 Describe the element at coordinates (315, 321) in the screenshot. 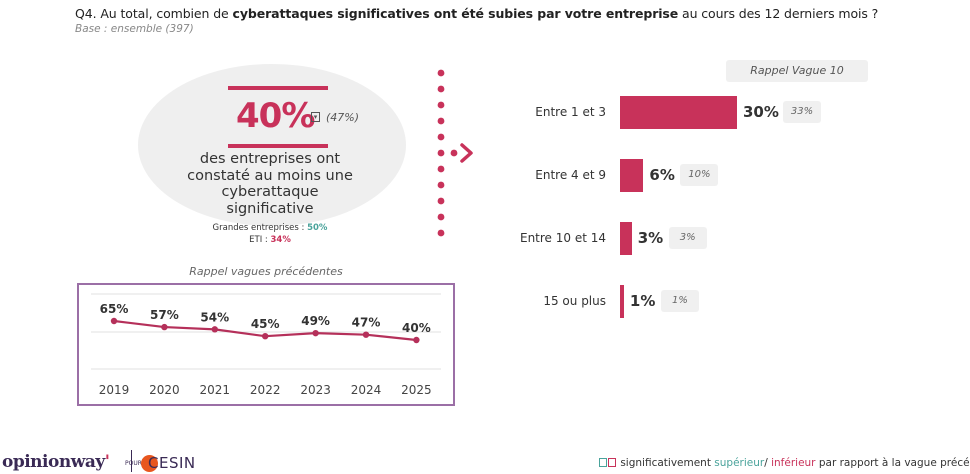

I see `data-label: 49%` at that location.